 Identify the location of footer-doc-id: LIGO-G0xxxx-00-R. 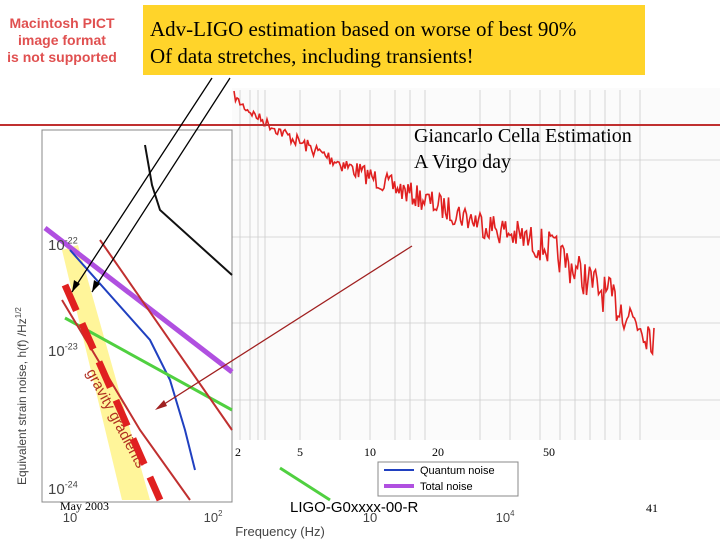
(354, 507).